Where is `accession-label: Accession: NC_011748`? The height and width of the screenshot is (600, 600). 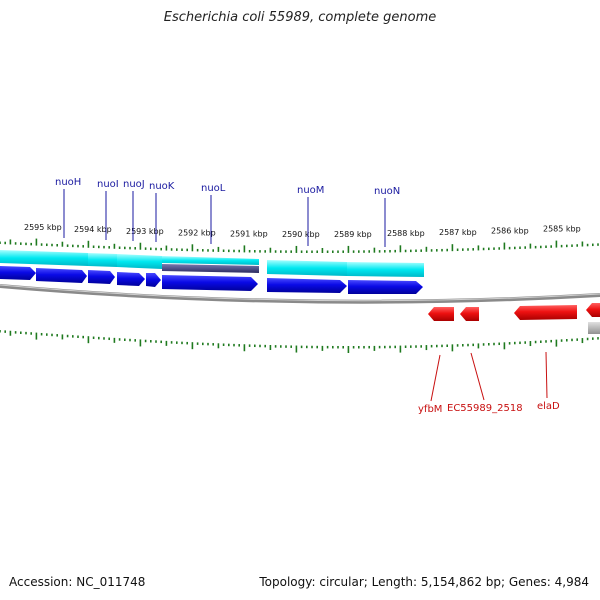 accession-label: Accession: NC_011748 is located at coordinates (77, 582).